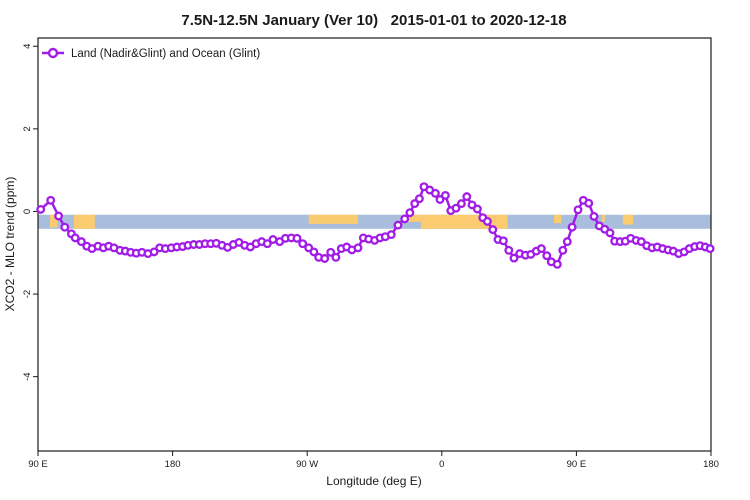 The width and height of the screenshot is (750, 500). I want to click on y-tick-label: 0, so click(27, 211).